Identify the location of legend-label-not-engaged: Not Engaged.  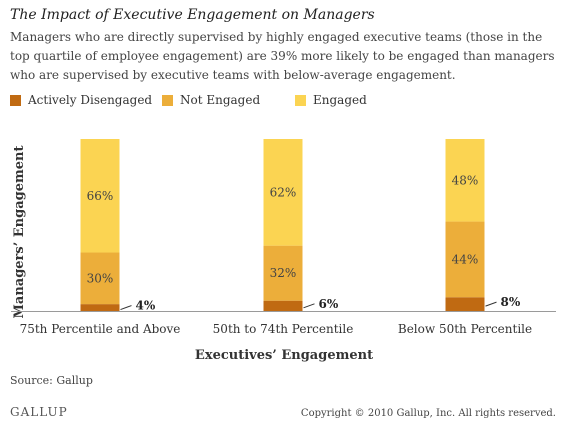
(220, 100).